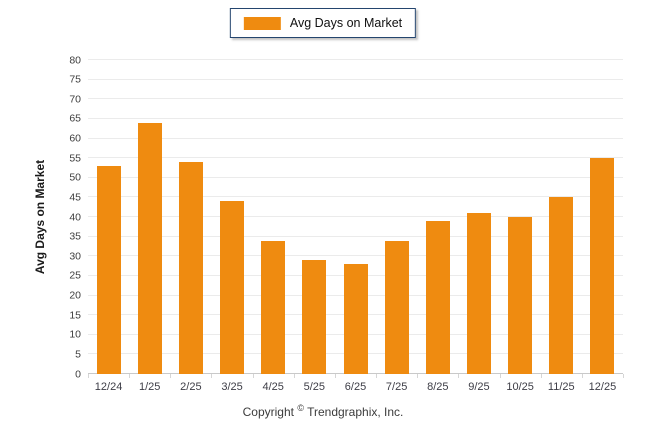 This screenshot has height=434, width=646. What do you see at coordinates (262, 23) in the screenshot?
I see `legend-swatch-icon` at bounding box center [262, 23].